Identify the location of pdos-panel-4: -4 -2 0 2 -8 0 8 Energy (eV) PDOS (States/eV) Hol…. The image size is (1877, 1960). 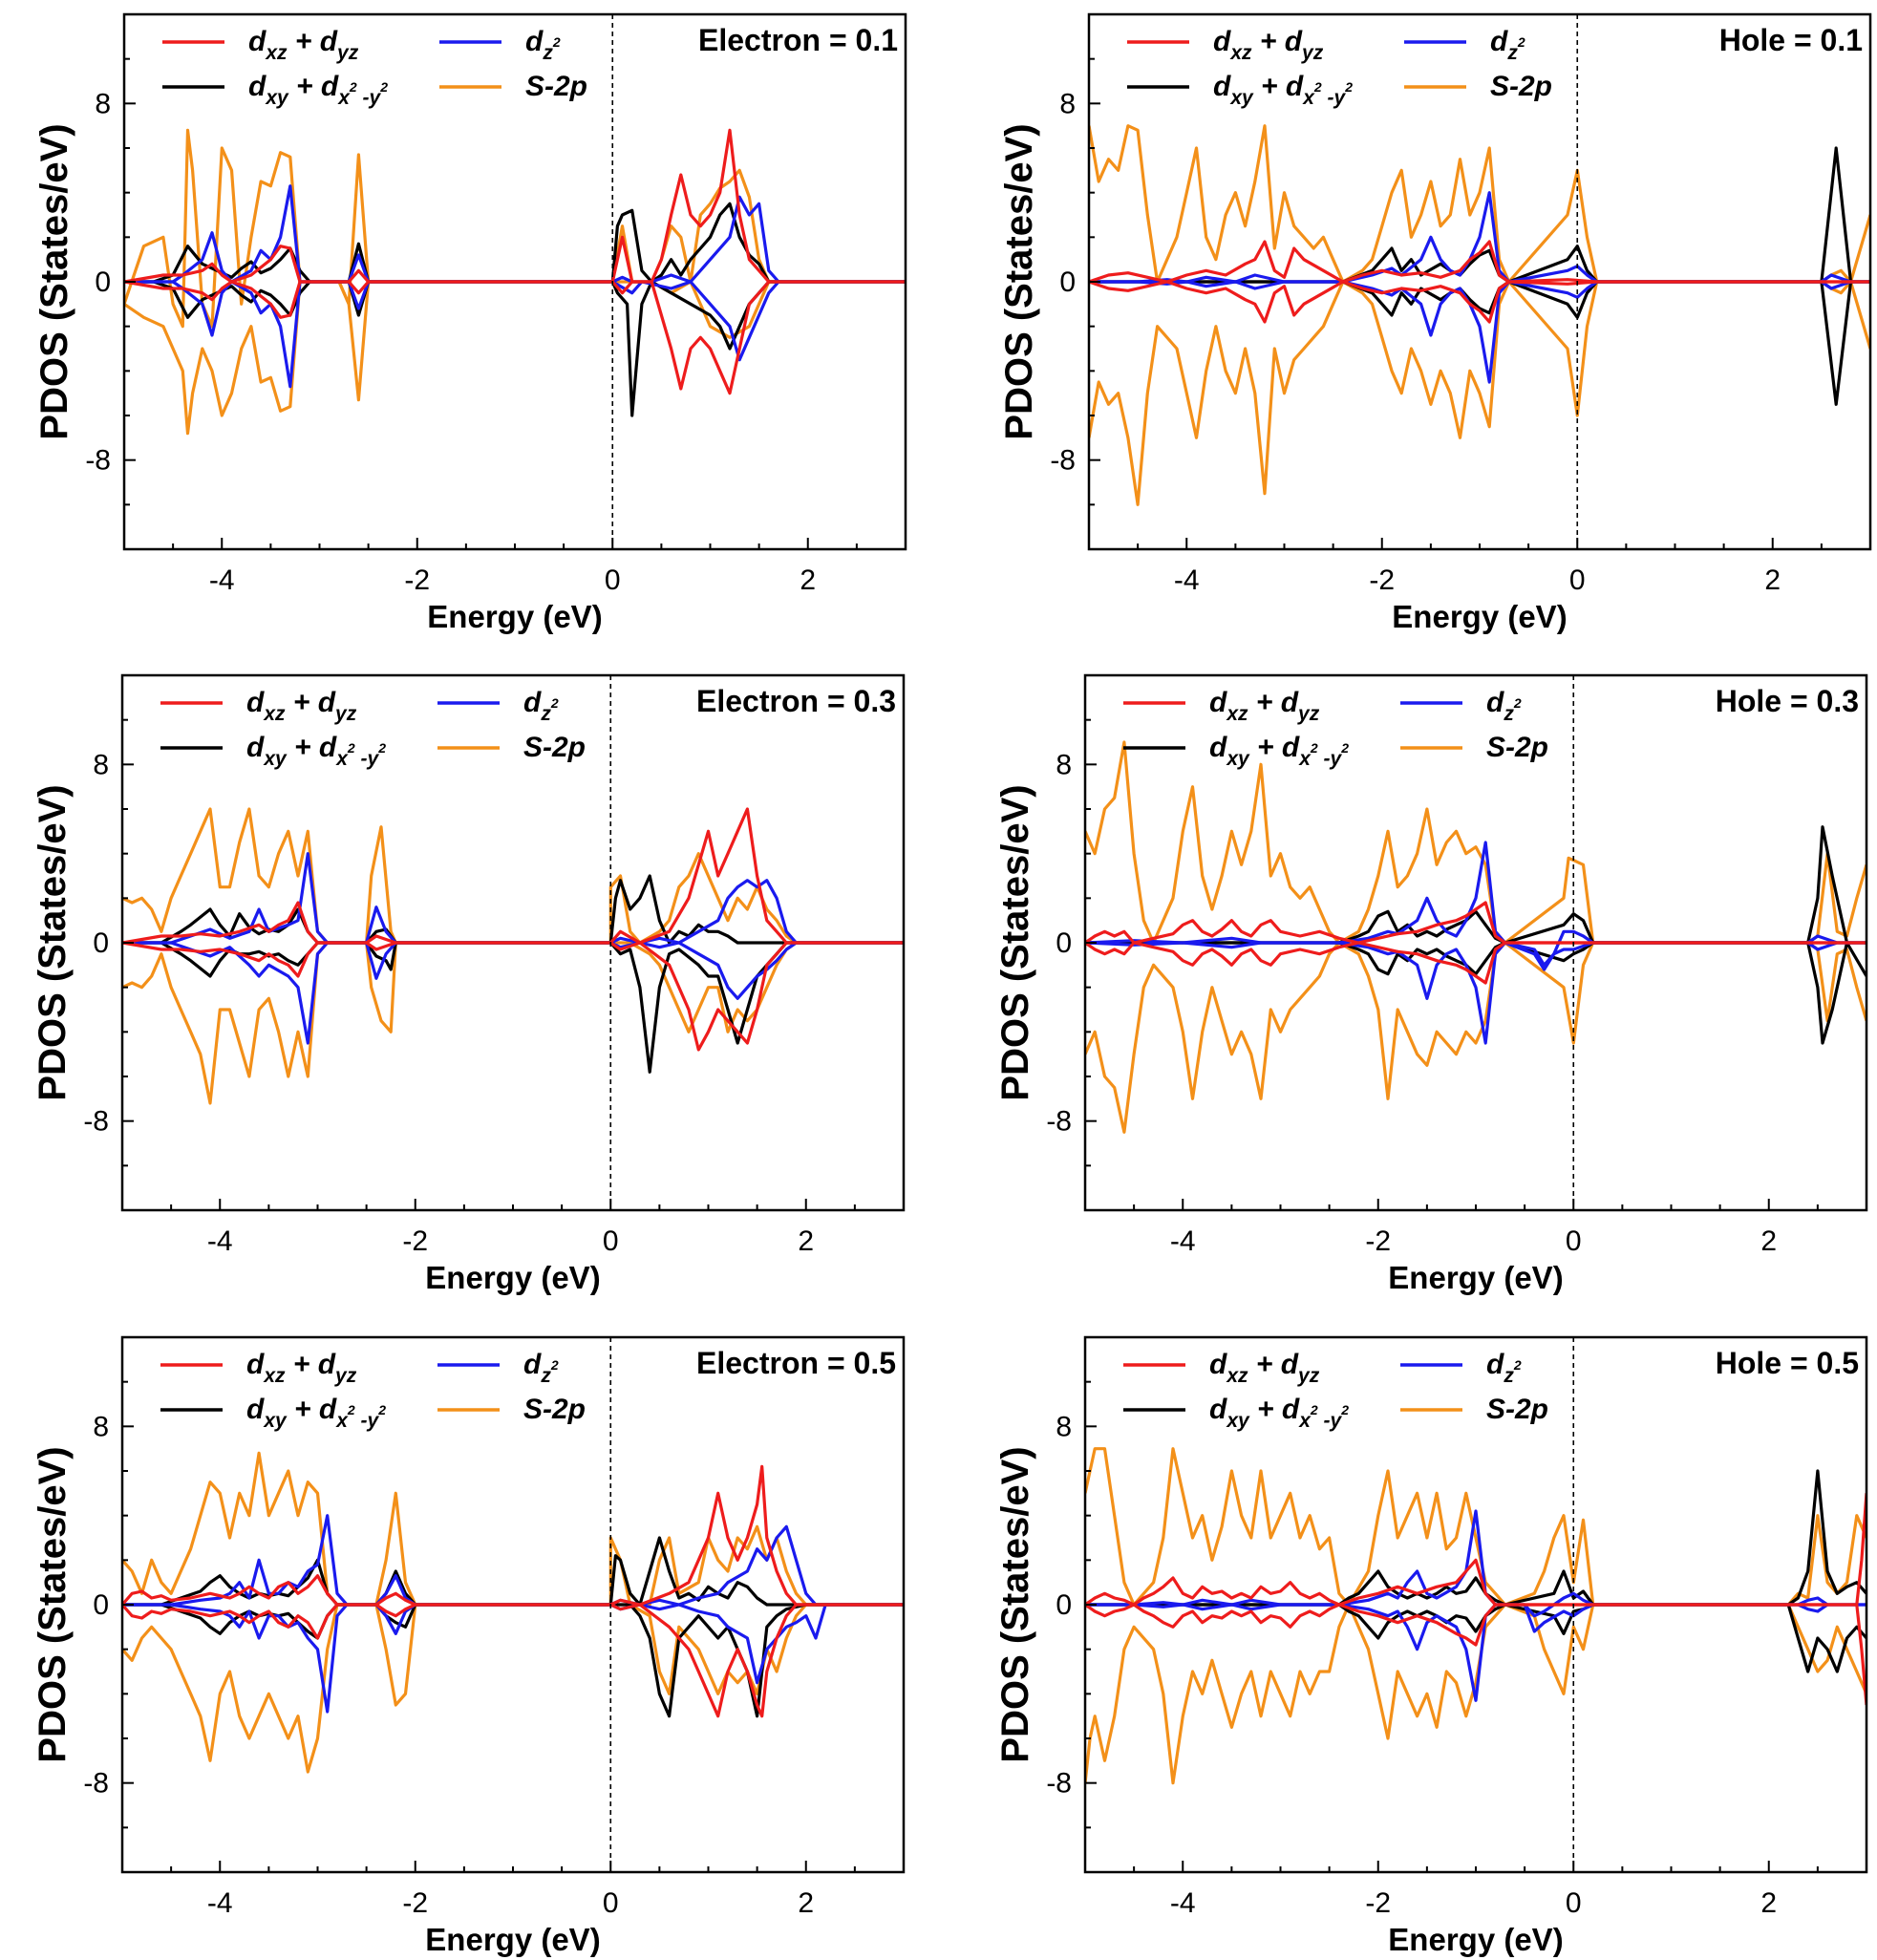
(1431, 984).